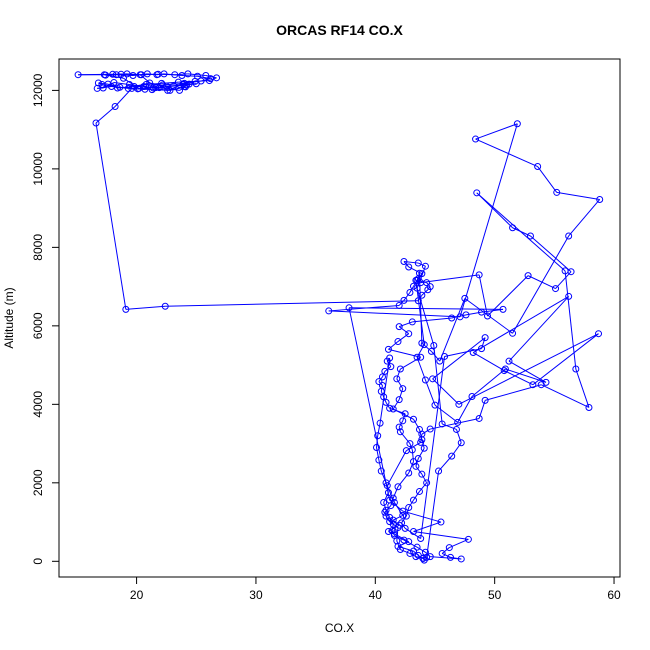 The width and height of the screenshot is (650, 650). What do you see at coordinates (375, 589) in the screenshot?
I see `x-axis: 20 30 40 50 60` at bounding box center [375, 589].